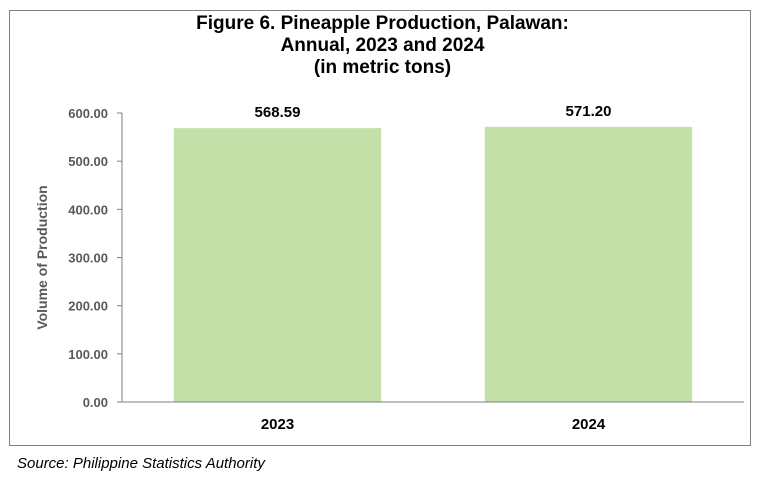 This screenshot has height=478, width=765. I want to click on y-tick-label: 600.00, so click(88, 113).